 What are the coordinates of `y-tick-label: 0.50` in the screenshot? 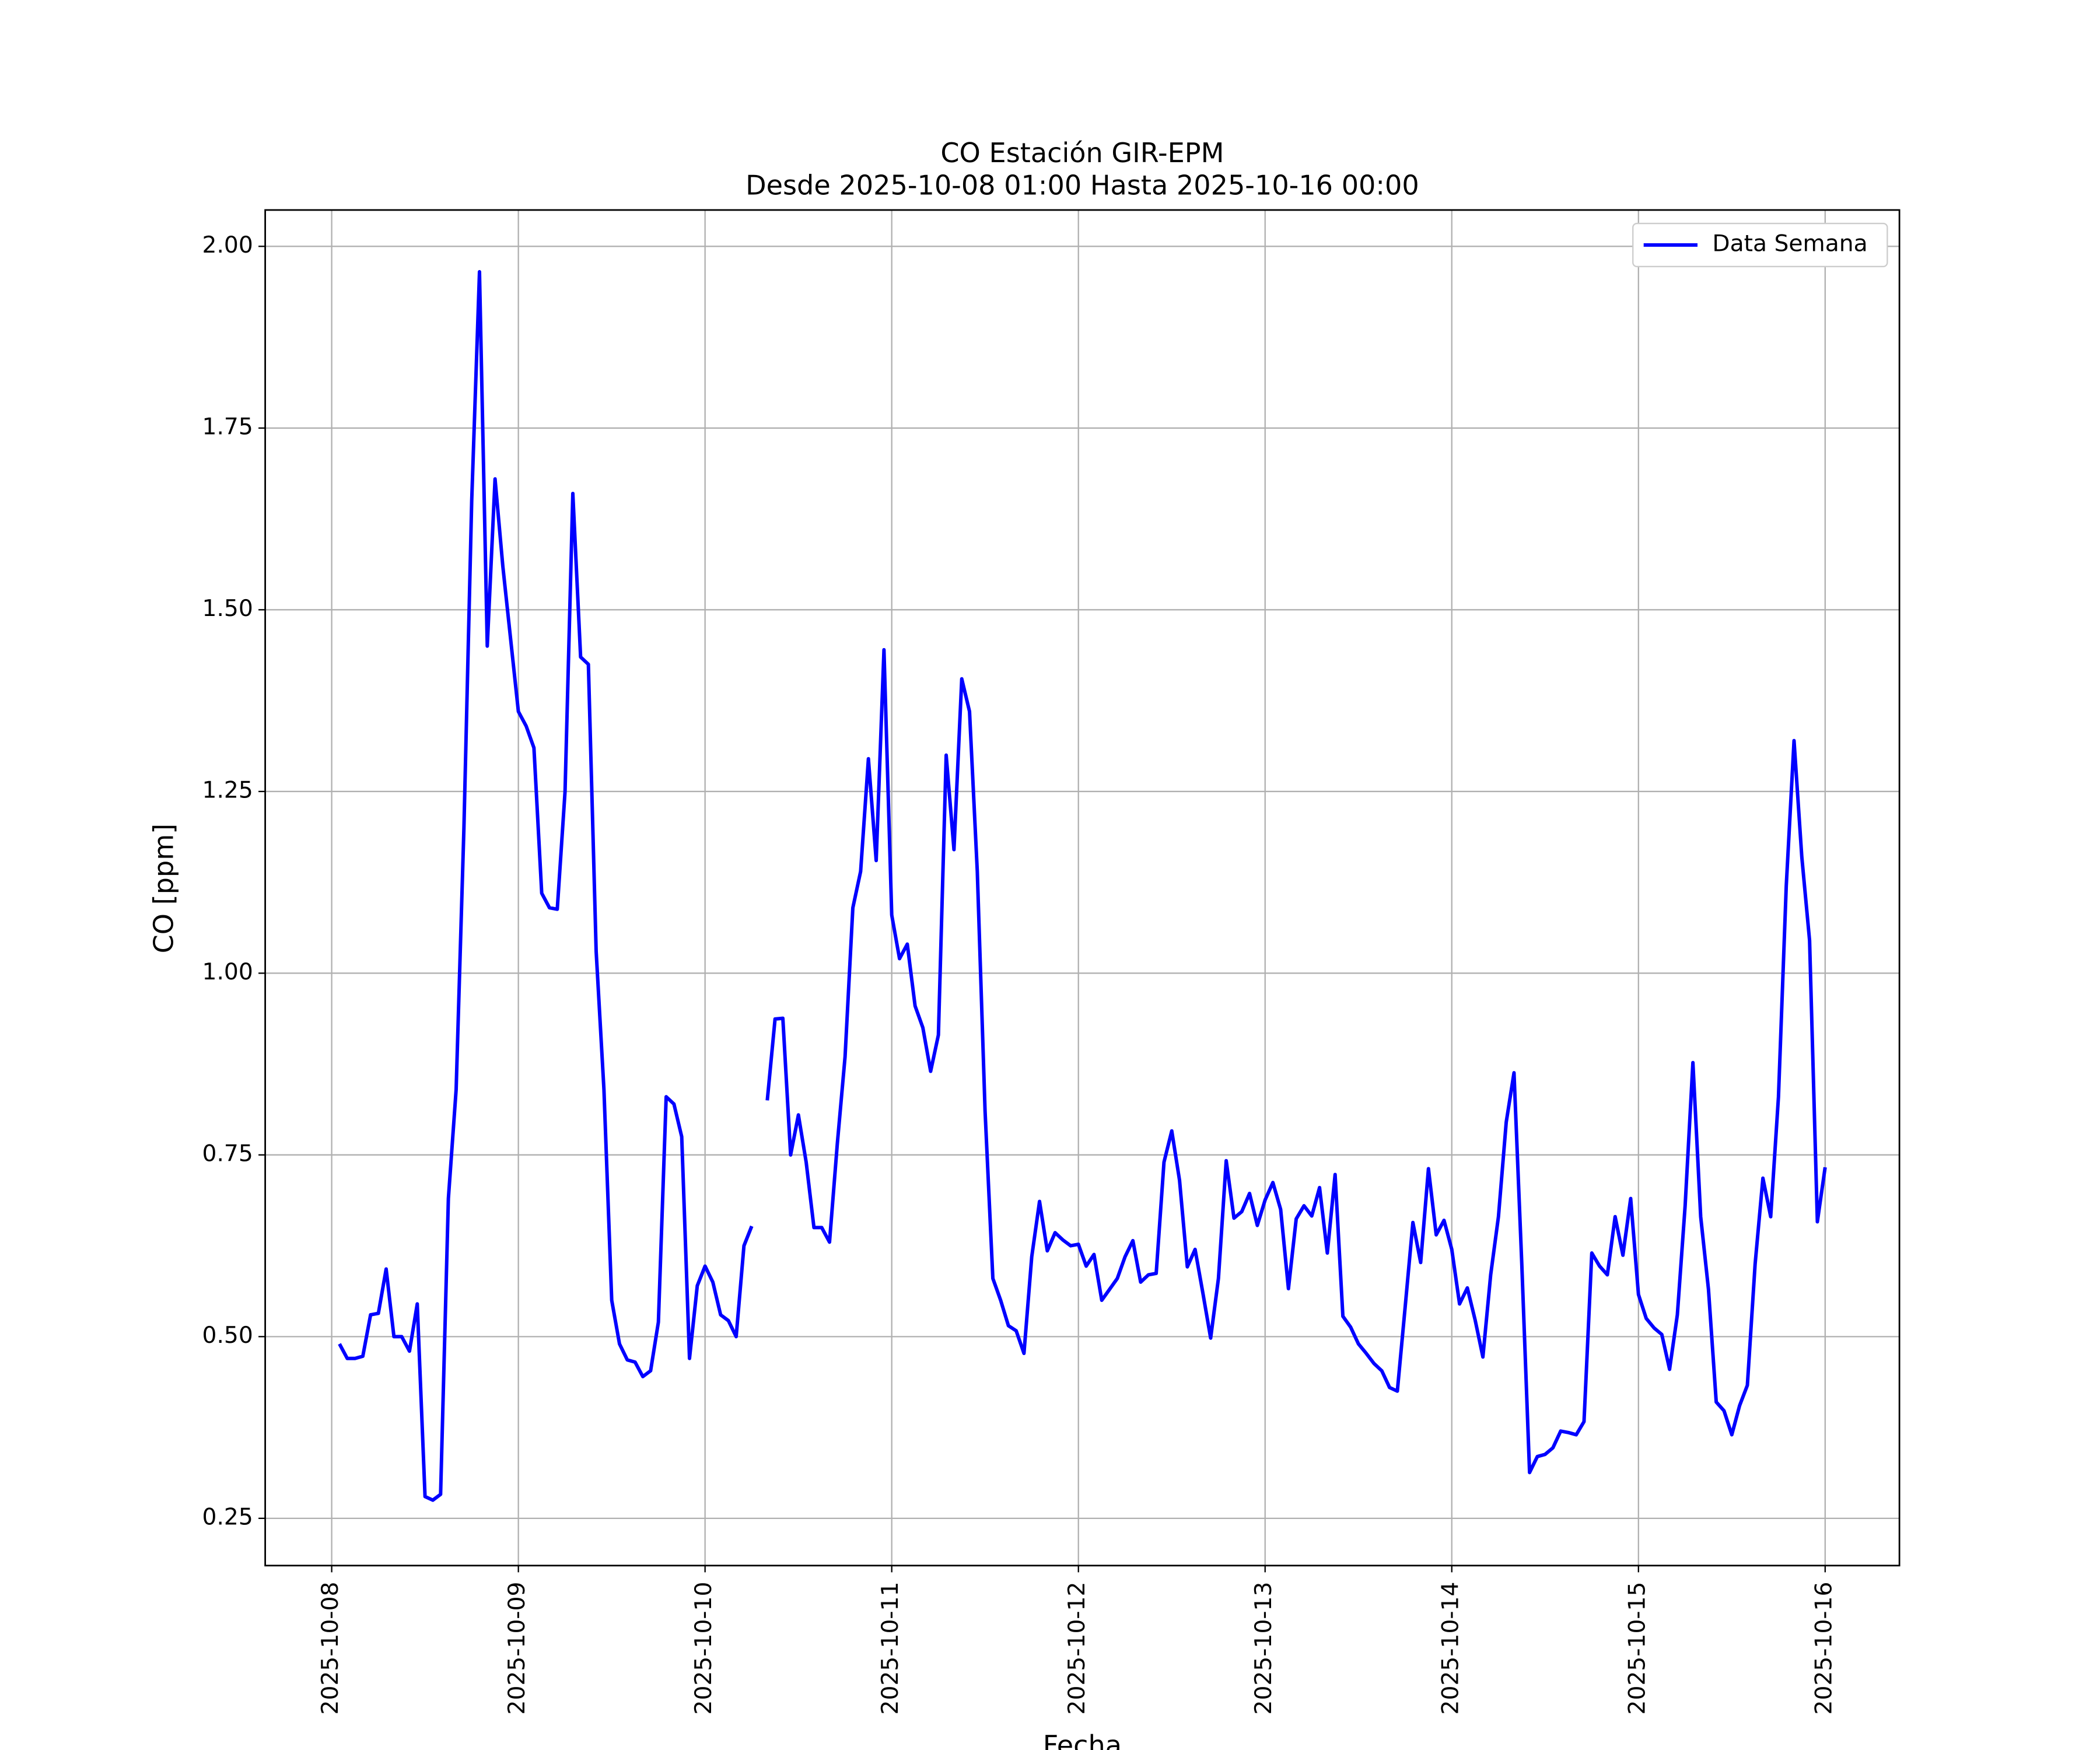 It's located at (228, 1335).